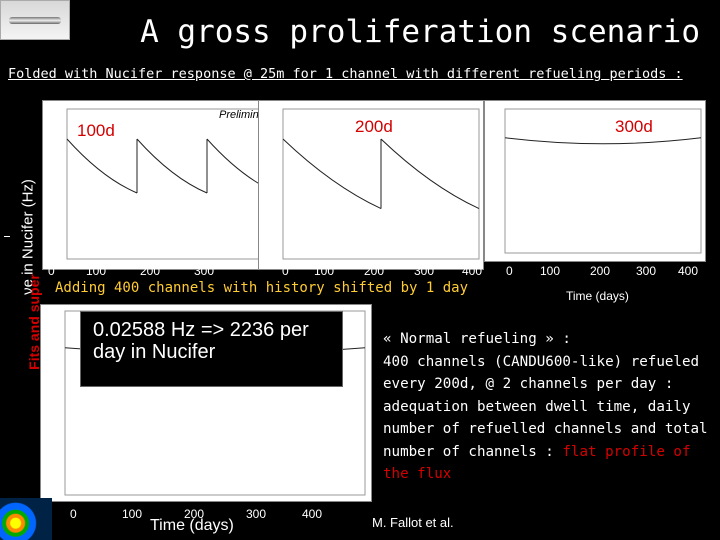 The height and width of the screenshot is (540, 720). Describe the element at coordinates (420, 32) in the screenshot. I see `slide-title: A gross proliferation scenario` at that location.